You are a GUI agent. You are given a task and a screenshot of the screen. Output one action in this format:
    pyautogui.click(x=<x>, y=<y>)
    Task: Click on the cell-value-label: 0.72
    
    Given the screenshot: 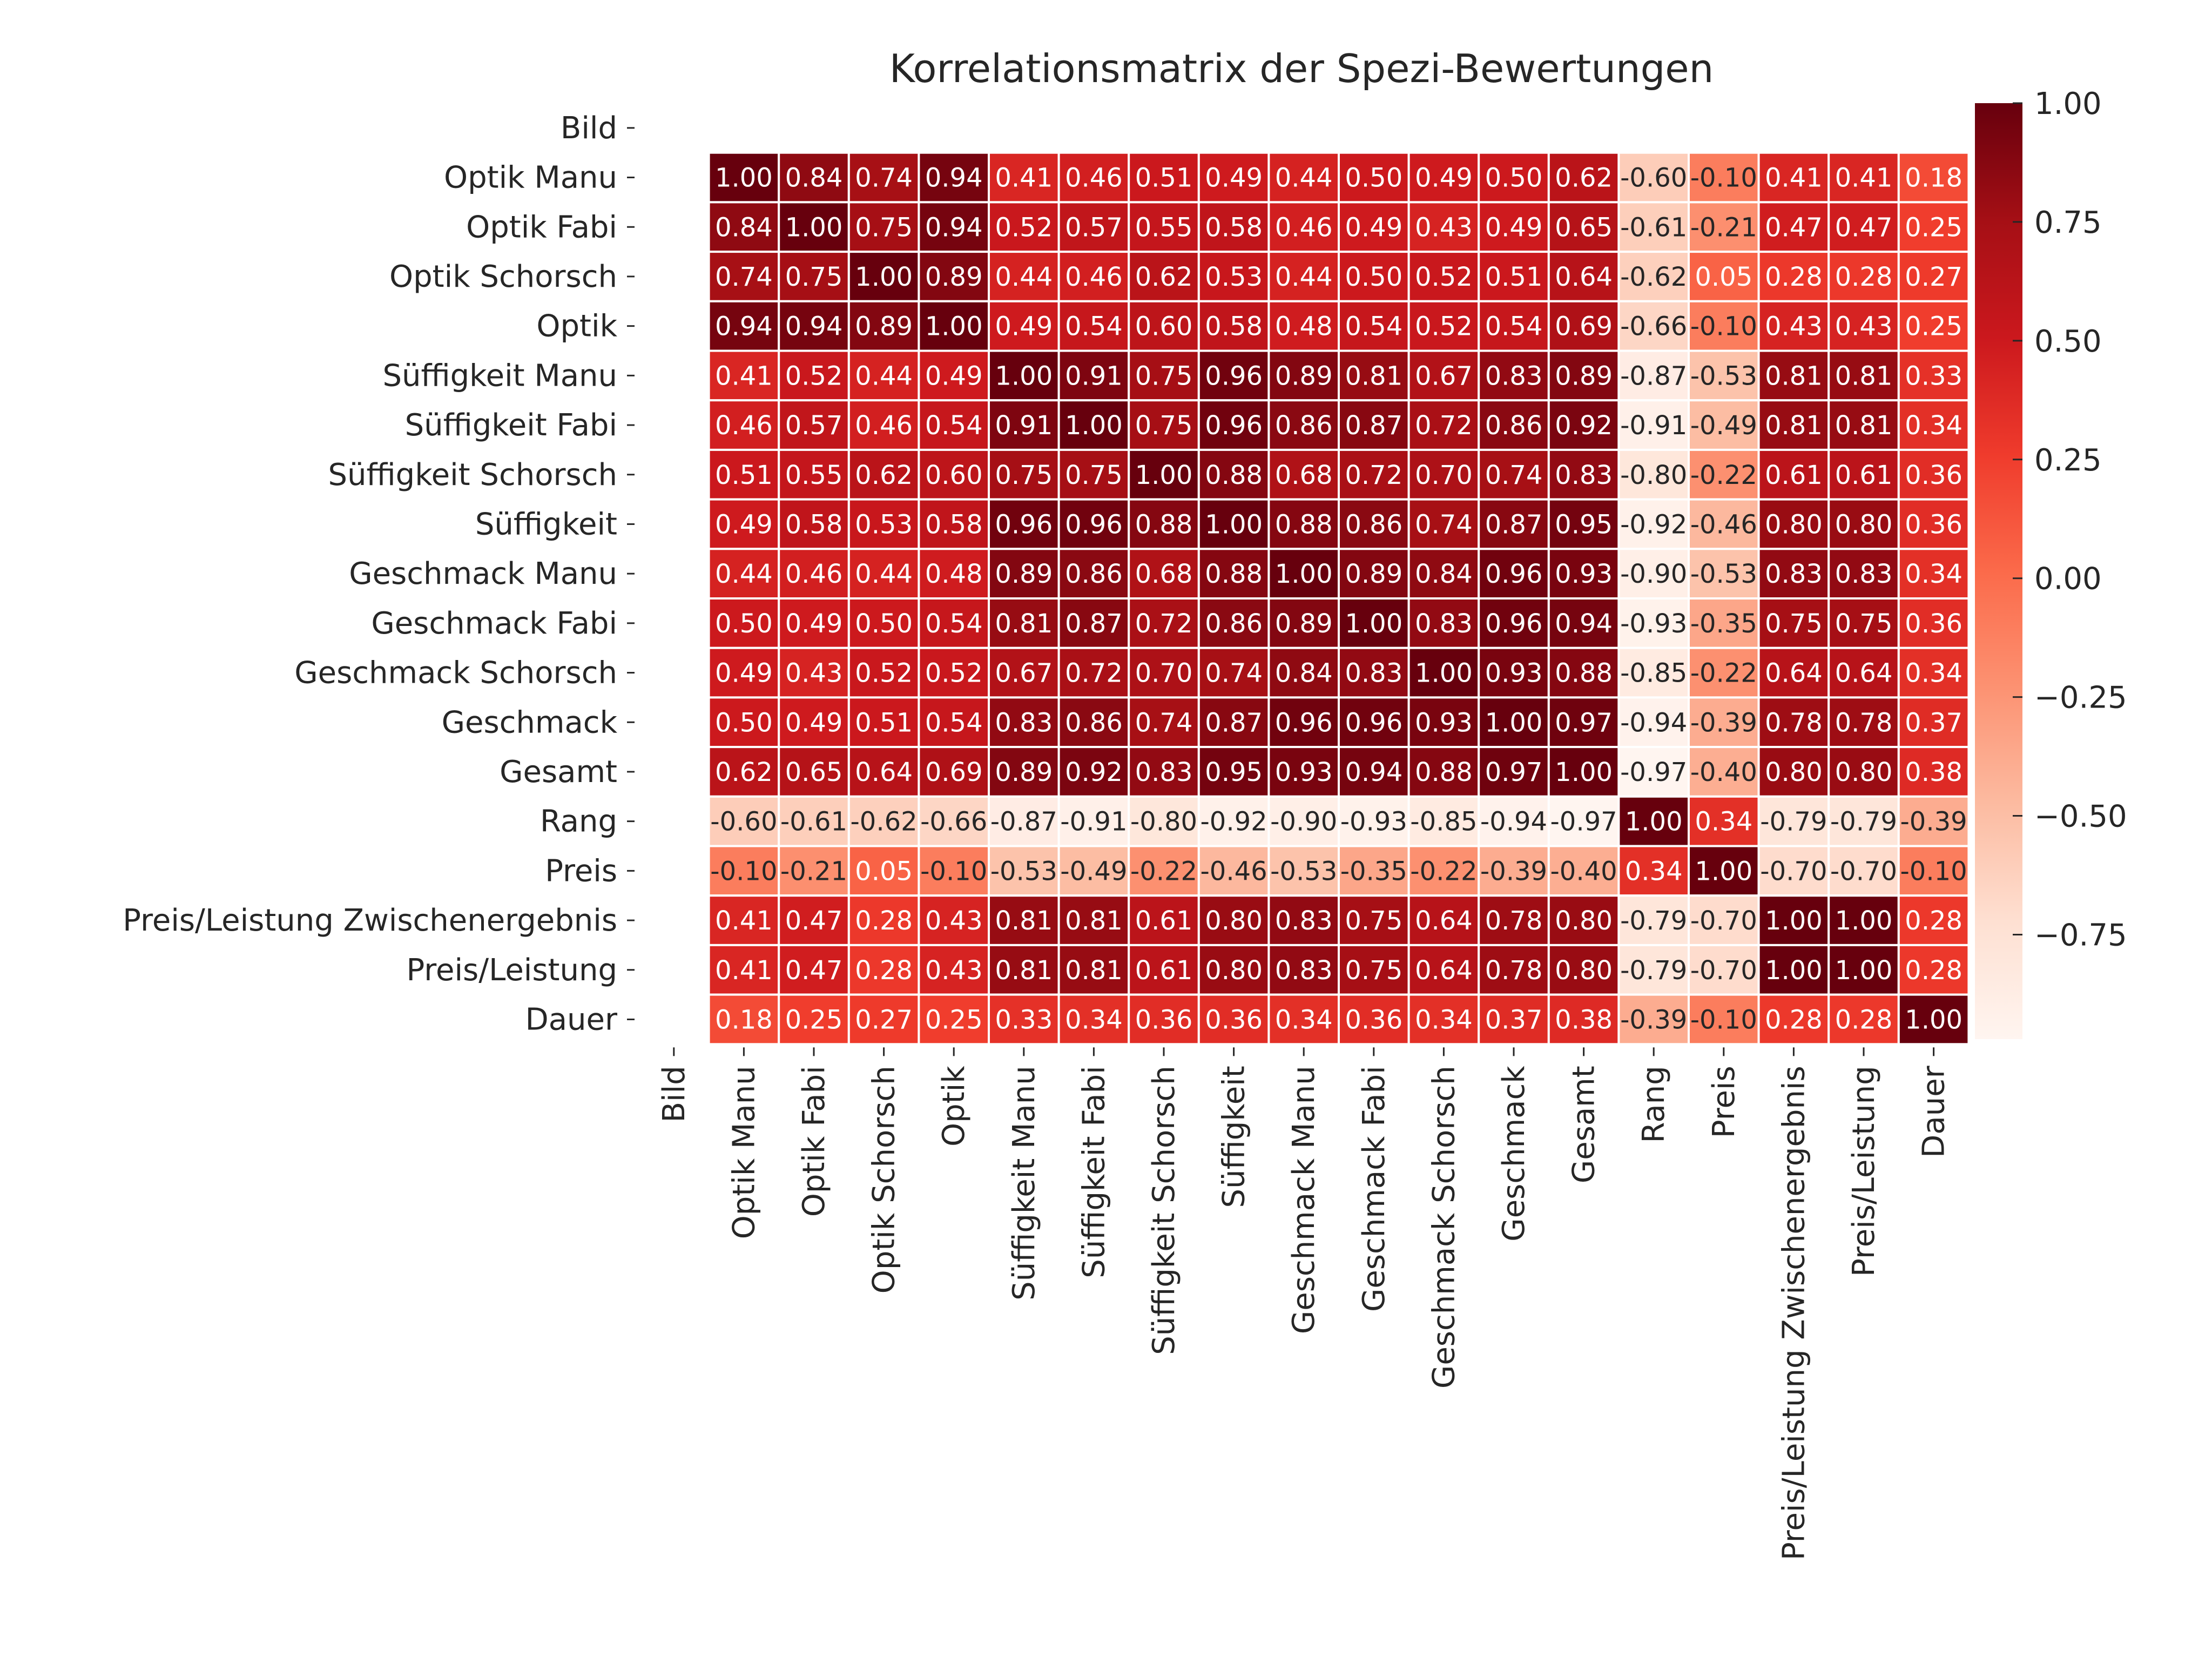 What is the action you would take?
    pyautogui.click(x=1164, y=624)
    